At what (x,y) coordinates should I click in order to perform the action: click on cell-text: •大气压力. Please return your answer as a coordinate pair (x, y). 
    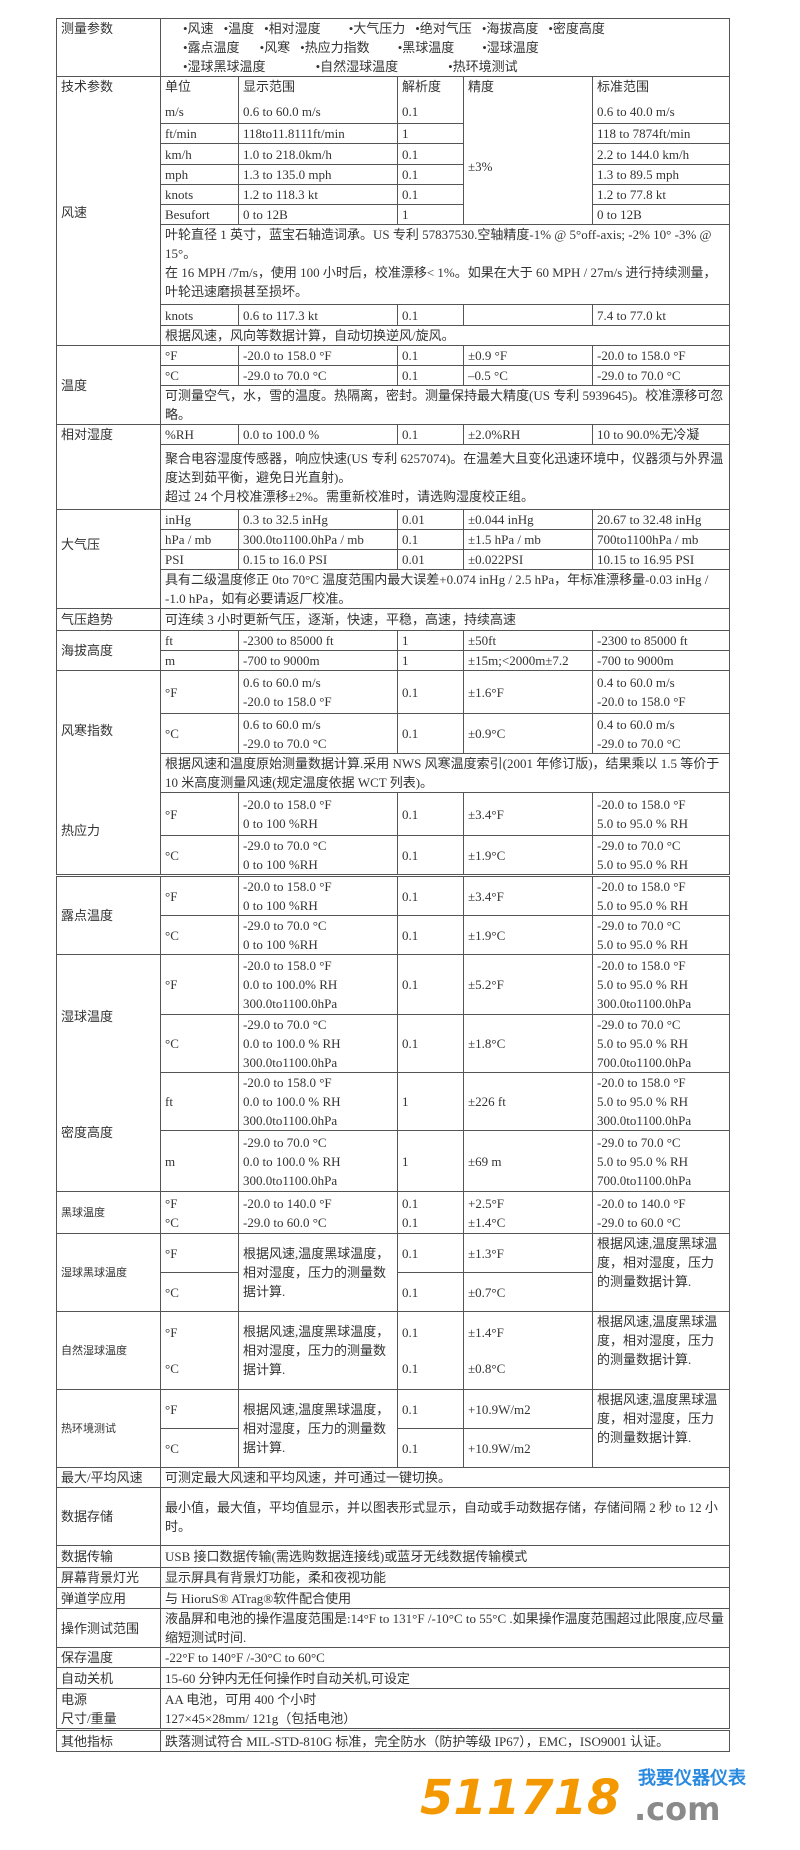
    Looking at the image, I should click on (377, 28).